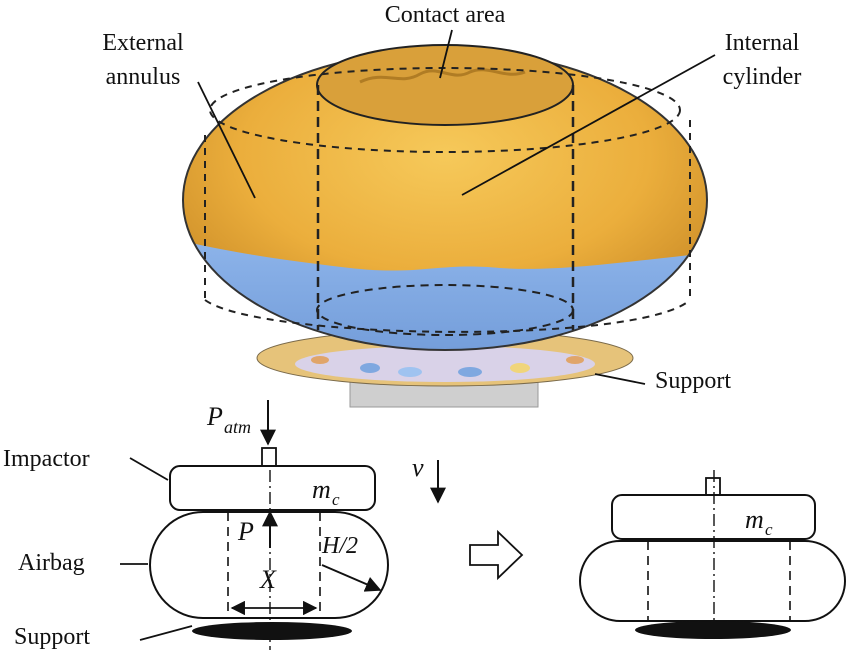 The image size is (850, 653). What do you see at coordinates (52, 637) in the screenshot?
I see `label-support-bottom: Support` at bounding box center [52, 637].